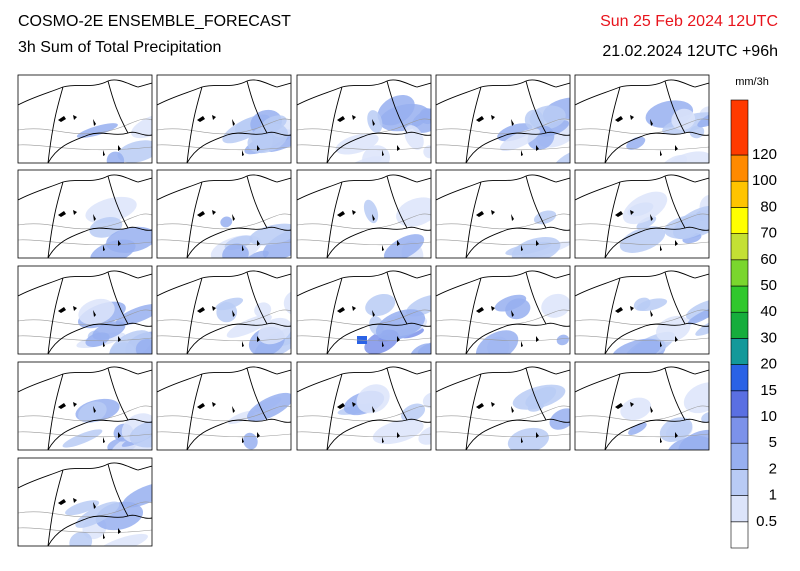 The width and height of the screenshot is (800, 571). What do you see at coordinates (773, 442) in the screenshot?
I see `colorbar-label: 5` at bounding box center [773, 442].